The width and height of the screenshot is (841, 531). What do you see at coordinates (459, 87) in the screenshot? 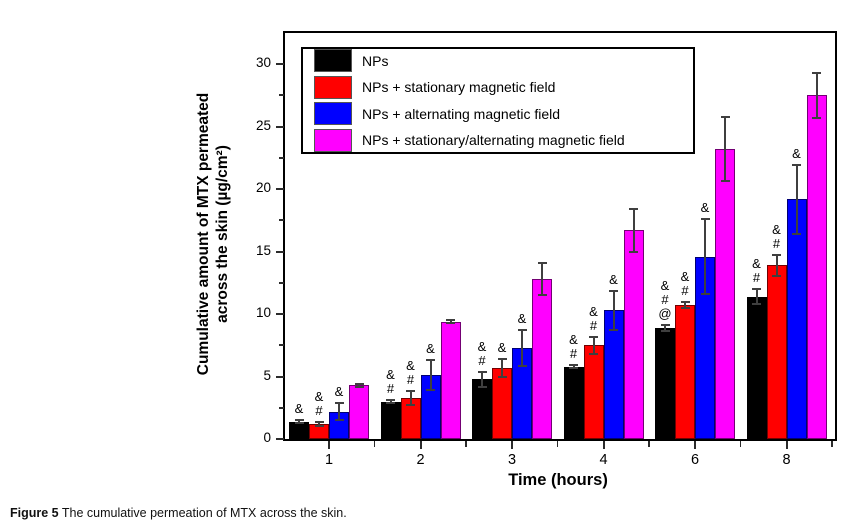
I see `legend-label: NPs + stationary magnetic field` at bounding box center [459, 87].